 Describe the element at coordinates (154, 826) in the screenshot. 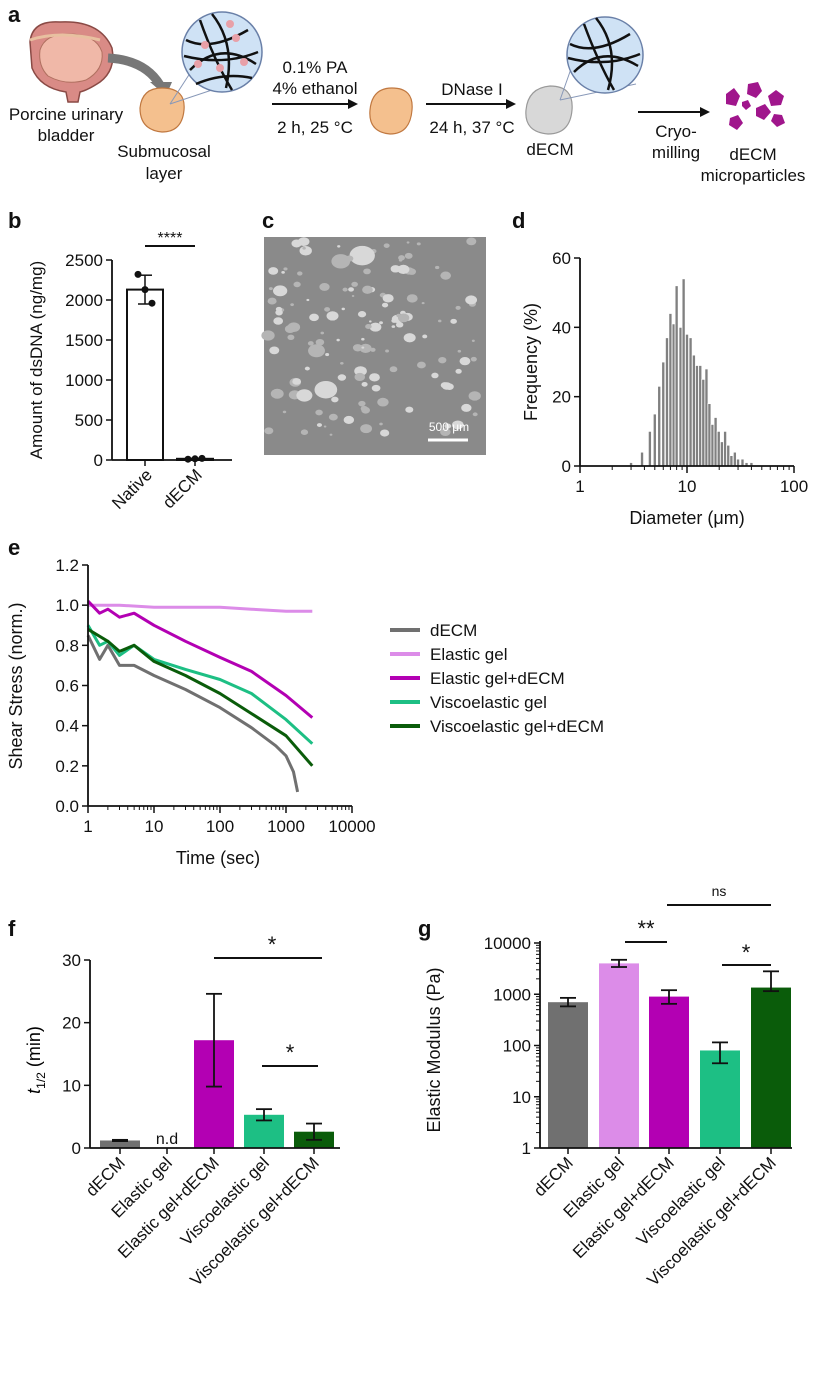

I see `e-x-tick-label: 10` at that location.